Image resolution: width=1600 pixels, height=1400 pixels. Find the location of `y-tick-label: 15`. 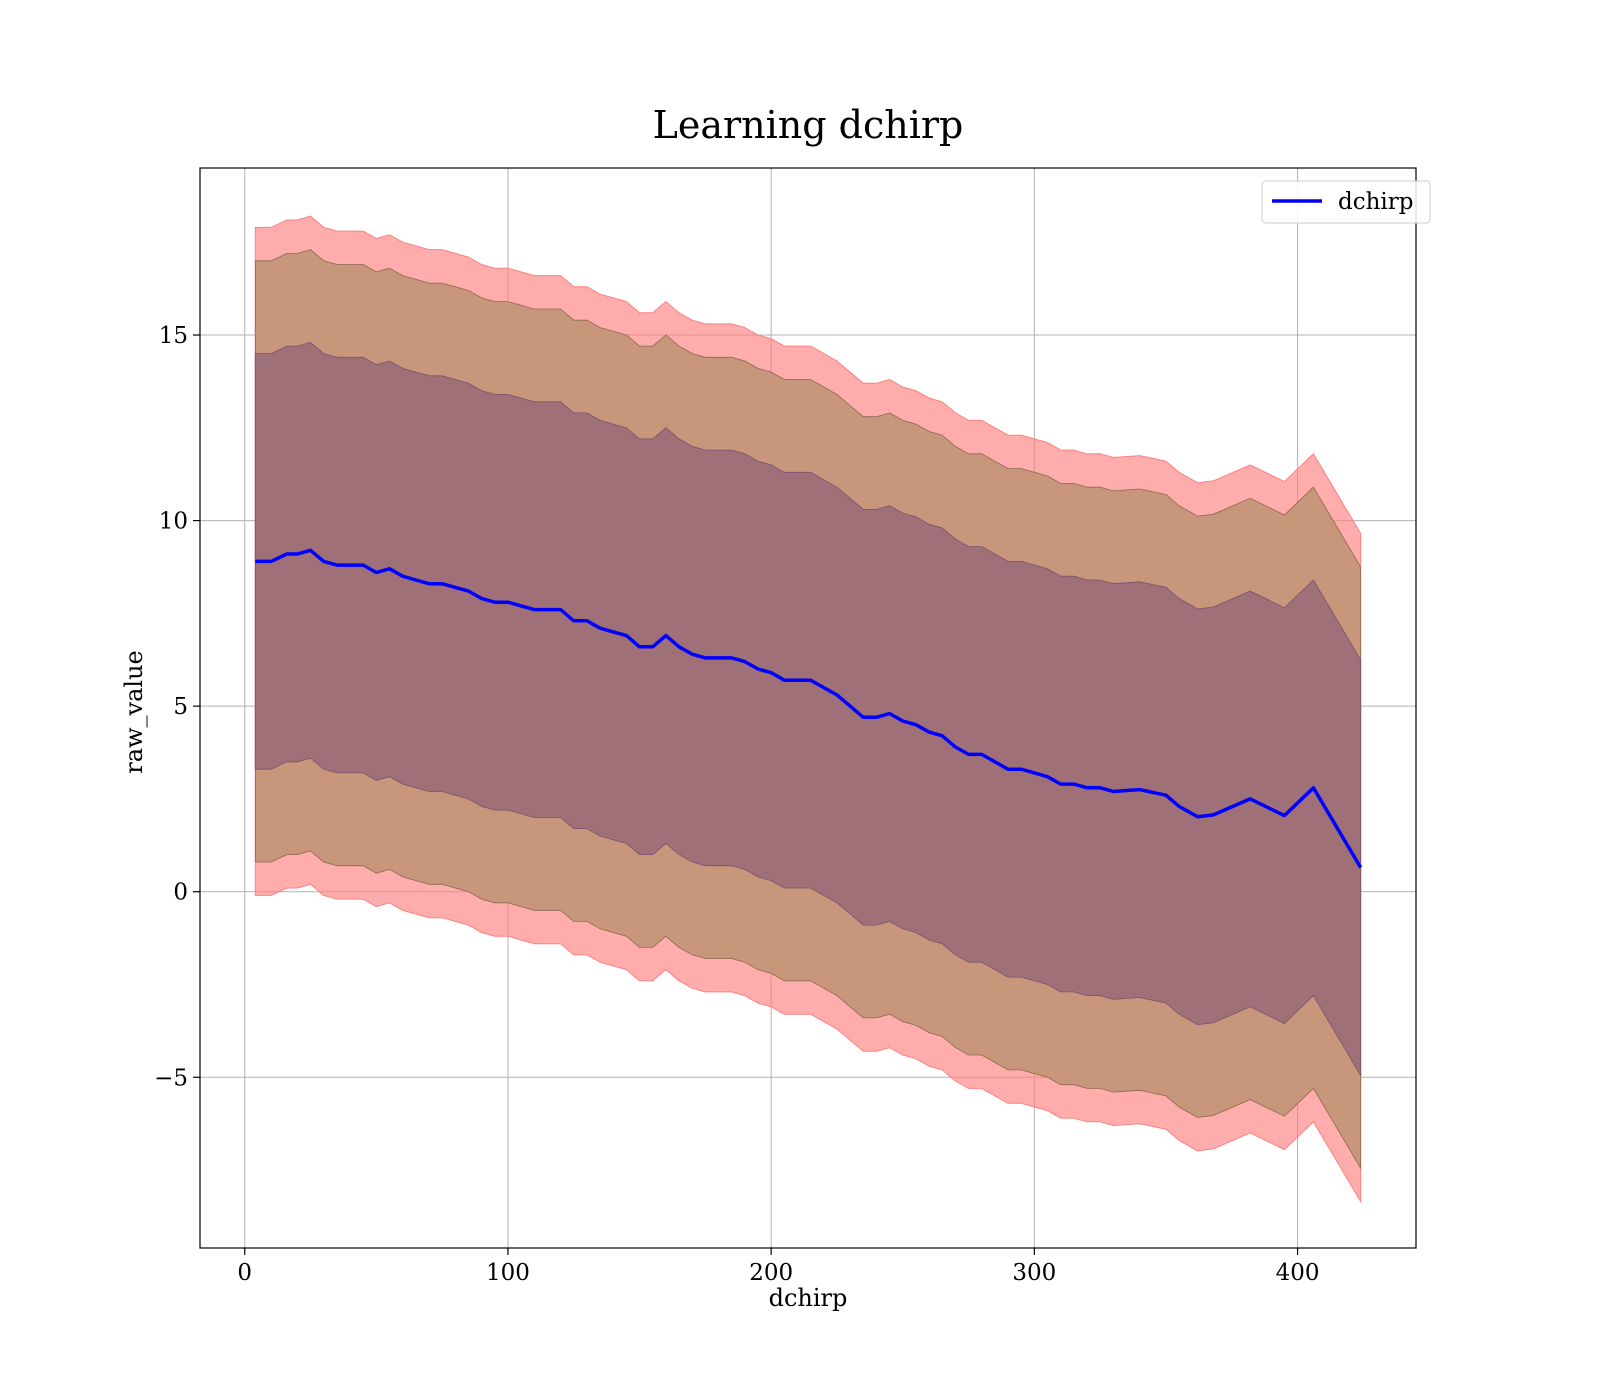

y-tick-label: 15 is located at coordinates (173, 336).